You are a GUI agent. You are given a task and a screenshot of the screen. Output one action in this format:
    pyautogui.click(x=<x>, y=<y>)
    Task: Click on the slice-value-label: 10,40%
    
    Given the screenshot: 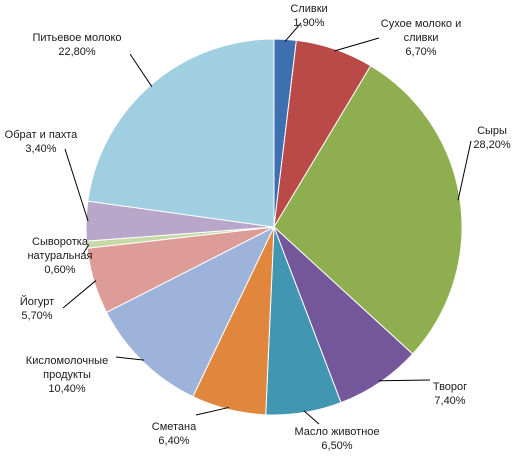 What is the action you would take?
    pyautogui.click(x=67, y=389)
    